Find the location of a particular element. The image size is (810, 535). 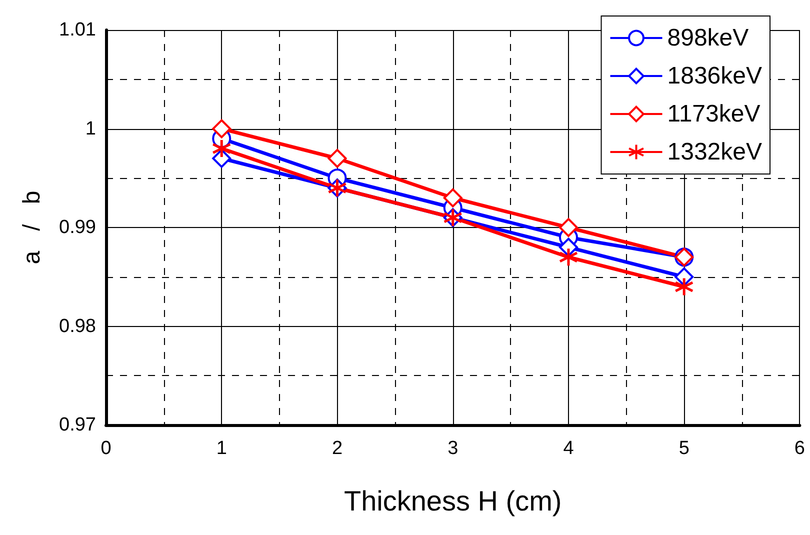

x-tick-label: 2 is located at coordinates (337, 448).